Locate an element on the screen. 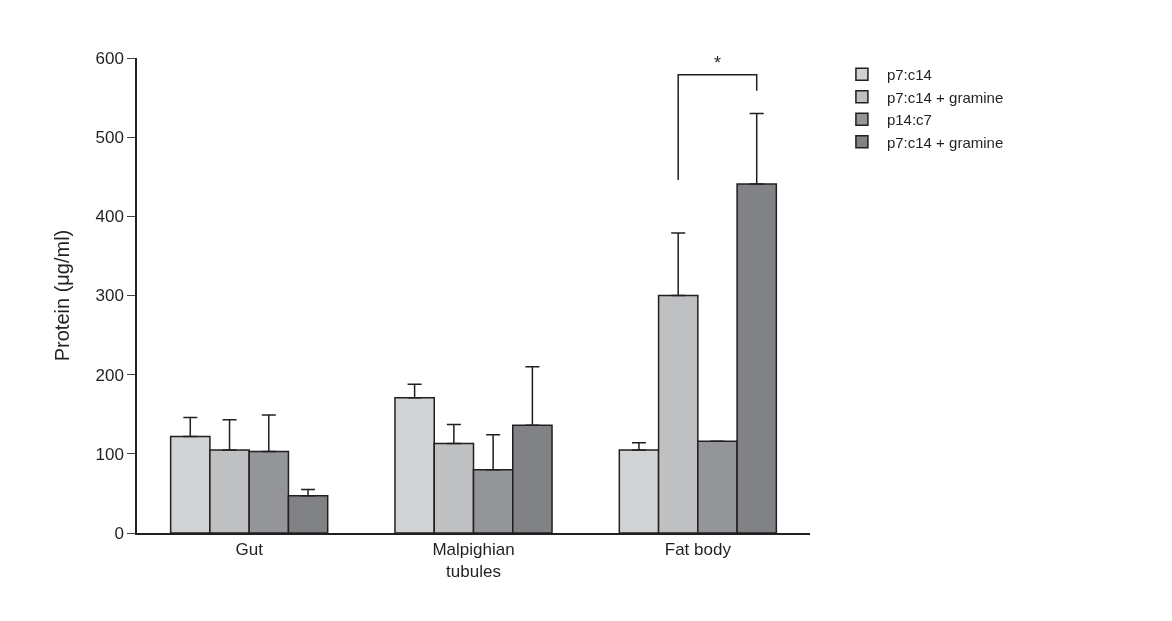 The image size is (1172, 621). y-tick-label: 400 is located at coordinates (109, 217).